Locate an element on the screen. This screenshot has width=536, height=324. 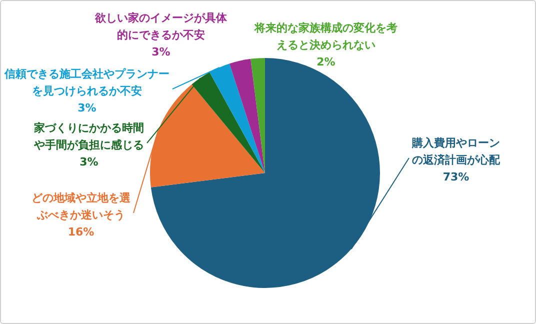
slice-label: どの地域や立地を選ぶべきか迷いそう is located at coordinates (82, 206).